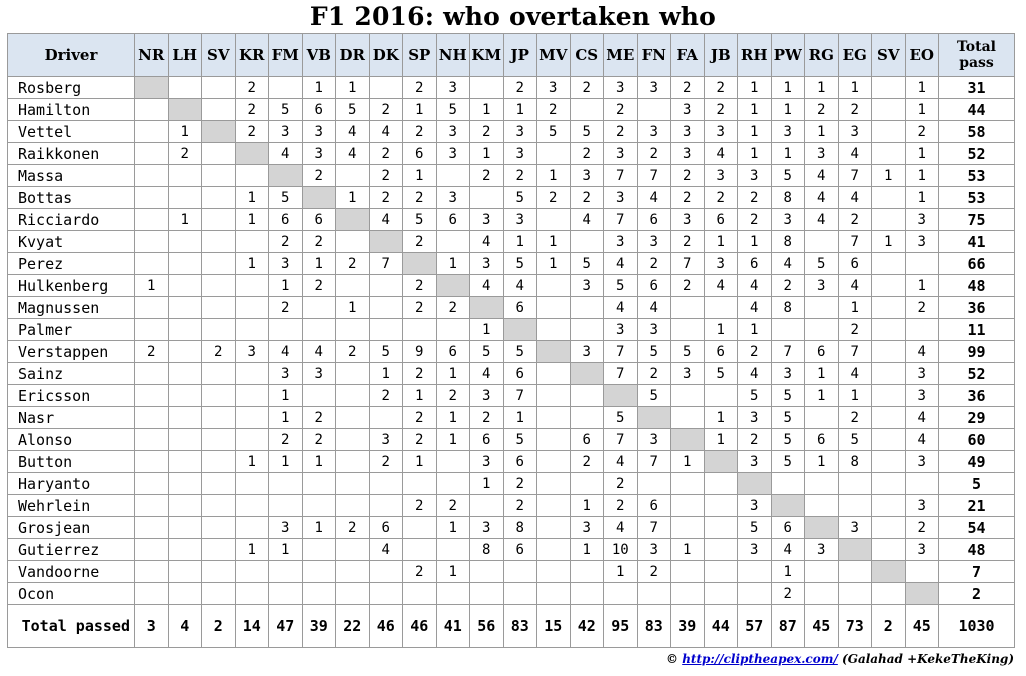 Image resolution: width=1026 pixels, height=676 pixels. Describe the element at coordinates (71, 219) in the screenshot. I see `driver-name: Ricciardo` at that location.